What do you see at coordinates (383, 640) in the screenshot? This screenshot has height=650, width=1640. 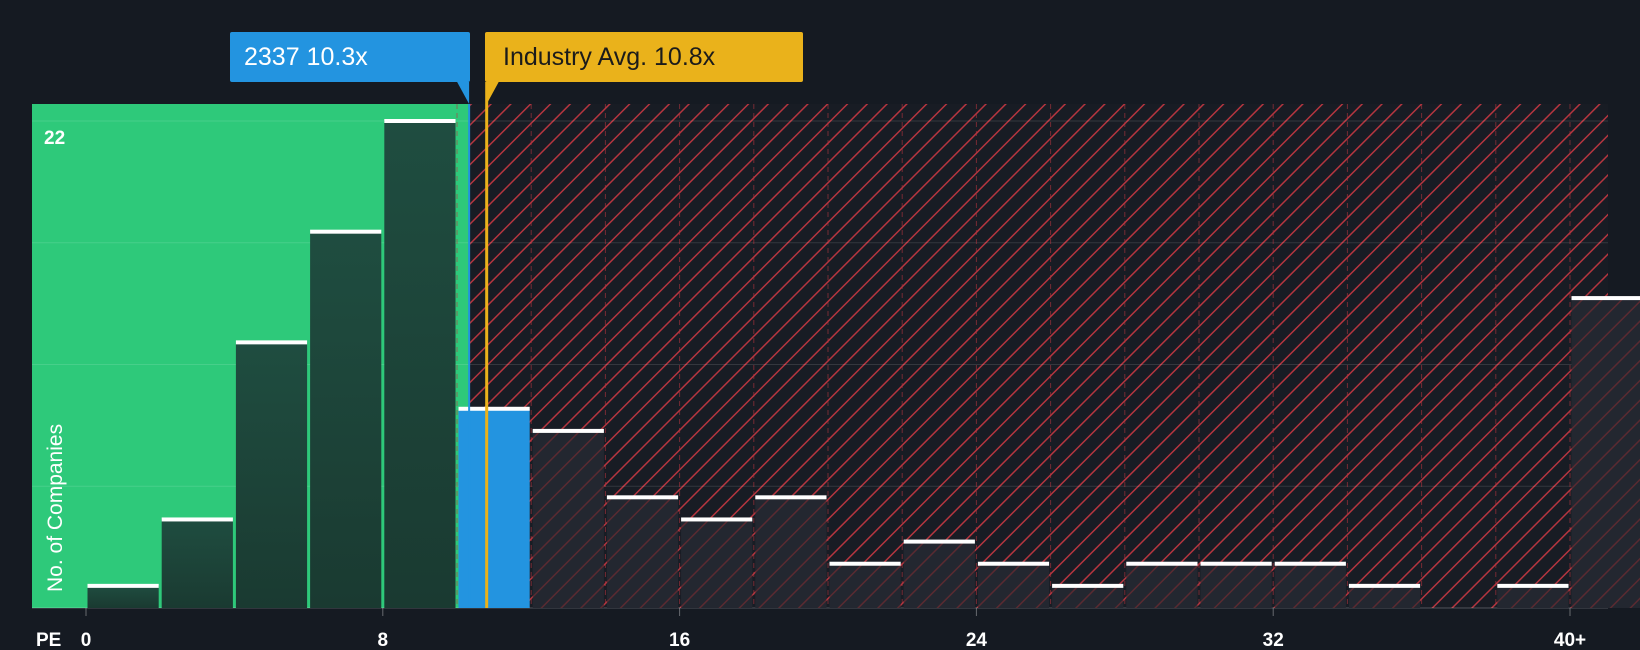 I see `x-tick-label: 8` at bounding box center [383, 640].